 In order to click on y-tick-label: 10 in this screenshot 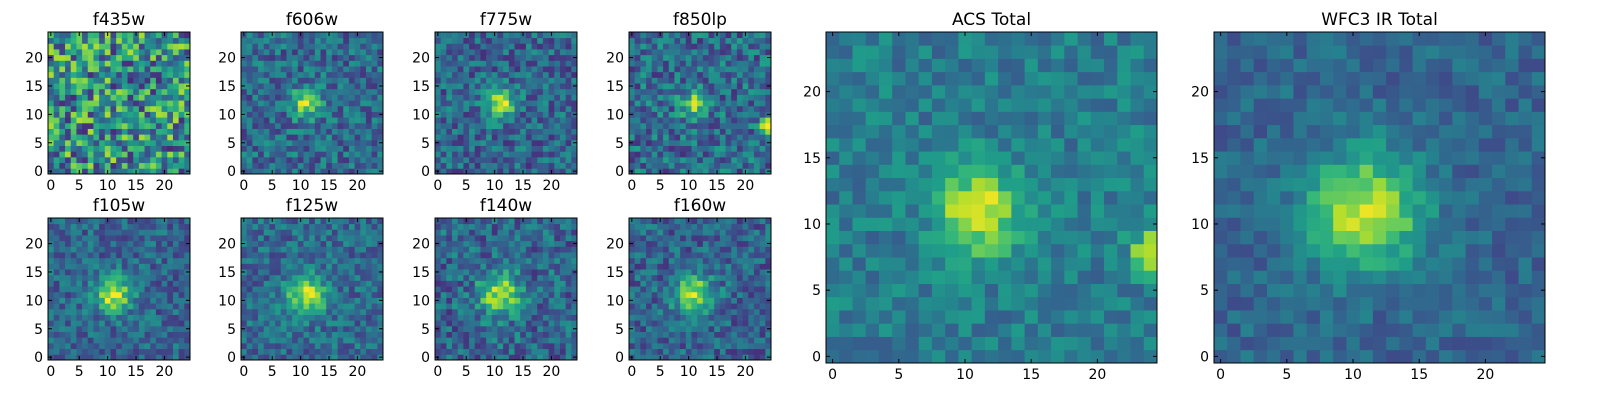, I will do `click(615, 115)`.